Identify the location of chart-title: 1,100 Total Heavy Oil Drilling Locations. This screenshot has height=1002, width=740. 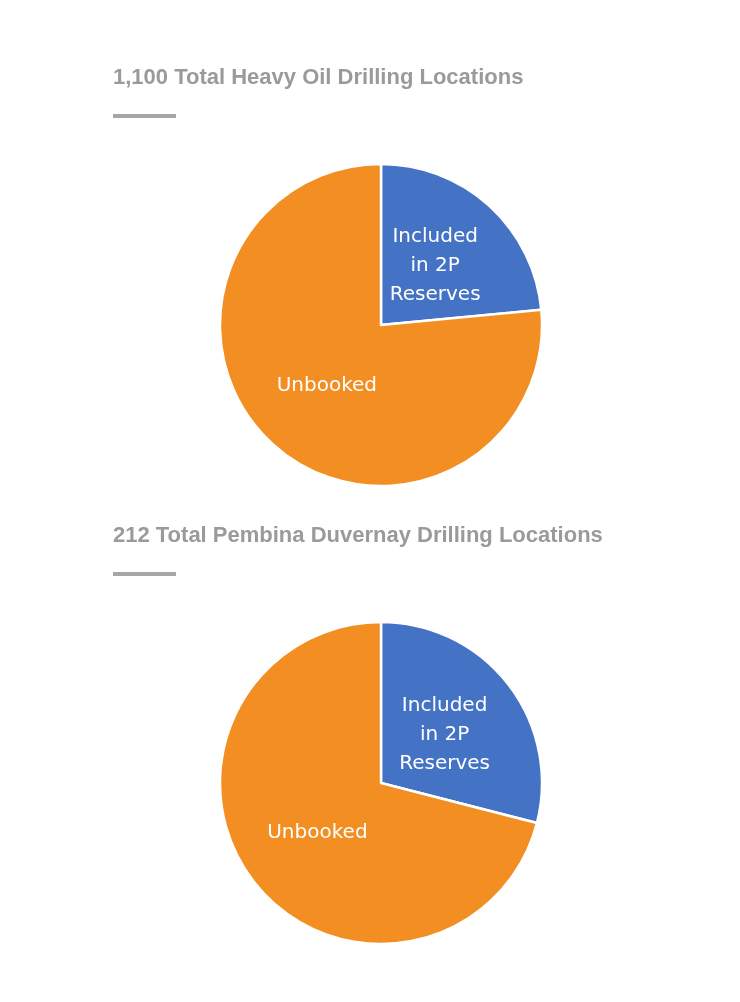
(318, 76).